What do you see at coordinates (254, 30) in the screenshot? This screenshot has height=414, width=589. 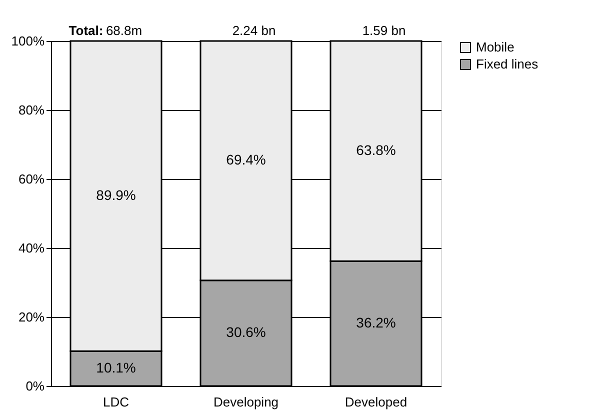 I see `text: 2.24 bn` at bounding box center [254, 30].